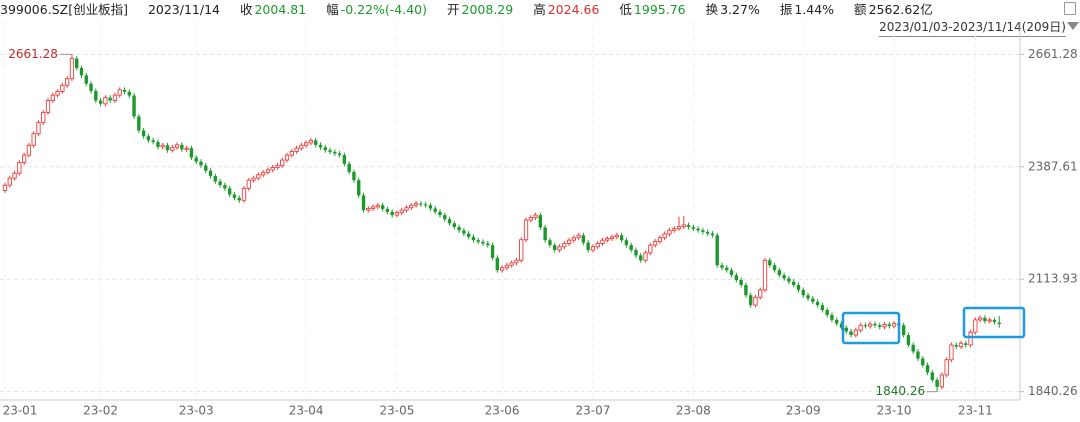 The image size is (1080, 422). Describe the element at coordinates (740, 9) in the screenshot. I see `turnover-value: 3.27%` at that location.